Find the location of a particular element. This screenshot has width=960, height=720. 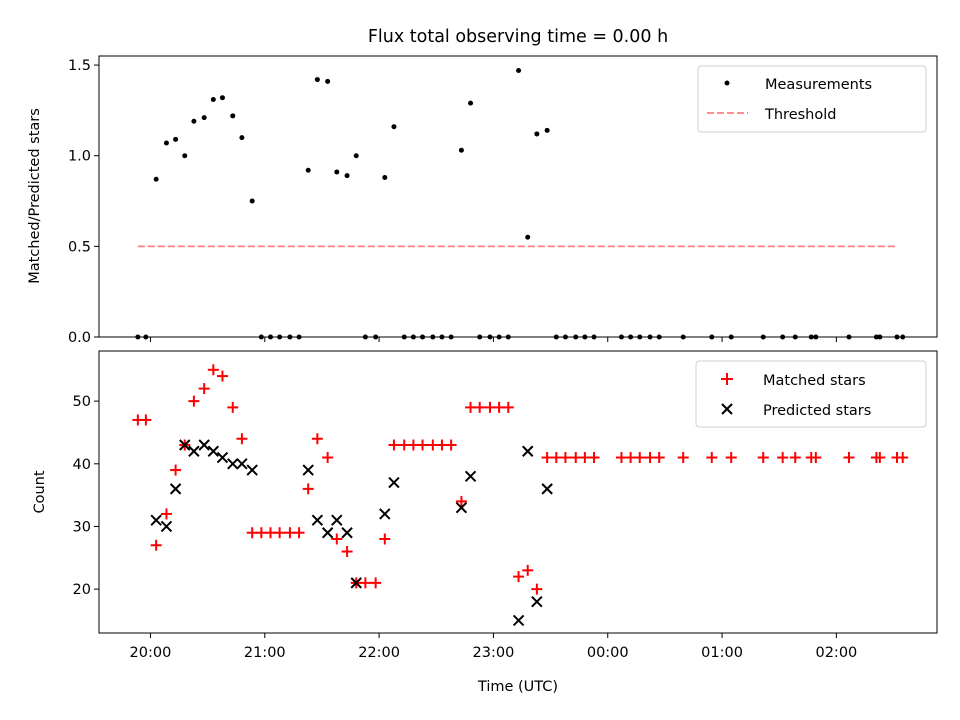

x-tick-label: 23:00 is located at coordinates (494, 653).